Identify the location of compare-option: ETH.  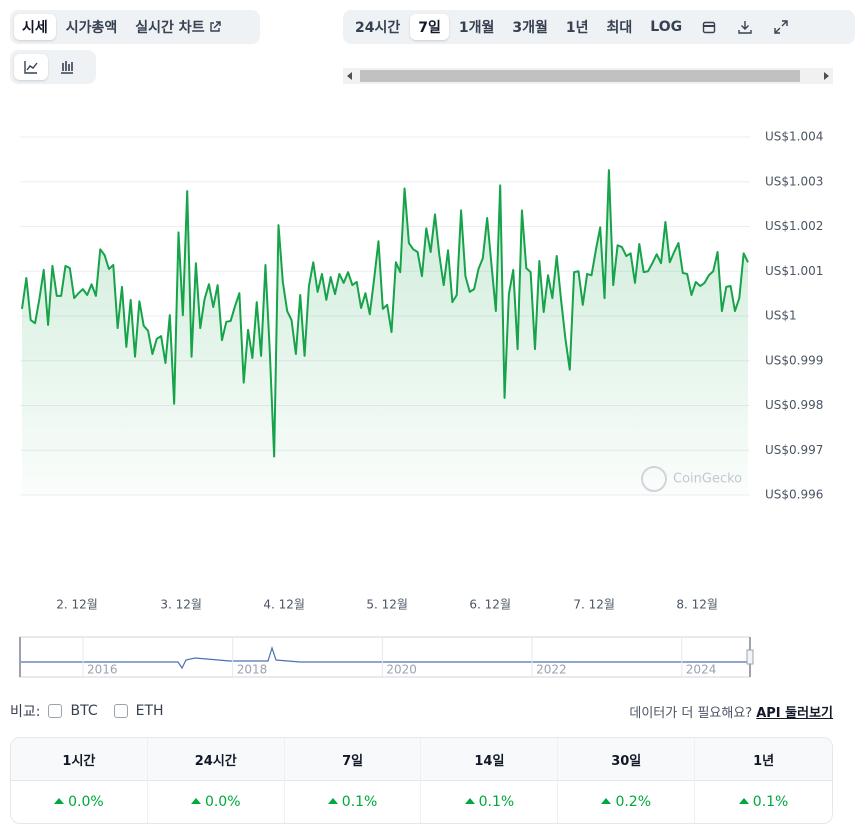
(149, 711).